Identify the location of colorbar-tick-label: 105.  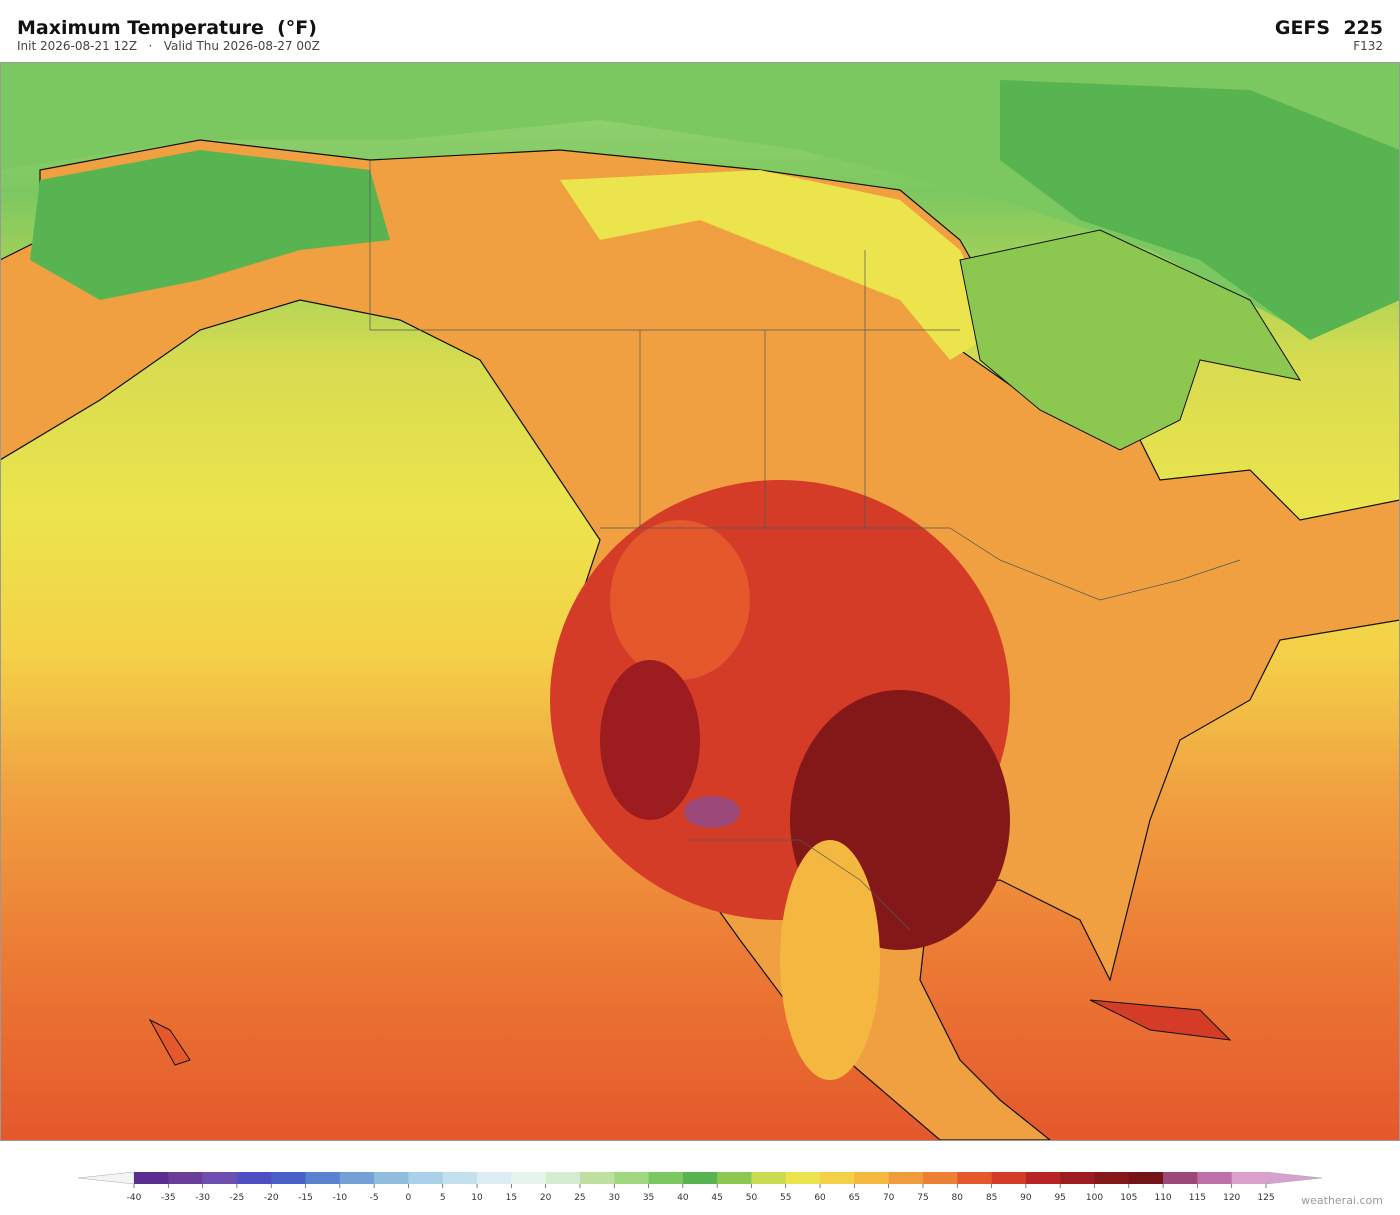
(1128, 1198).